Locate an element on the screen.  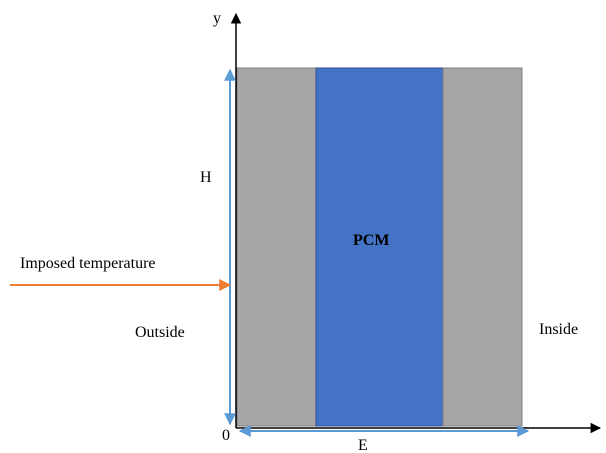
outside-label: Outside is located at coordinates (160, 332).